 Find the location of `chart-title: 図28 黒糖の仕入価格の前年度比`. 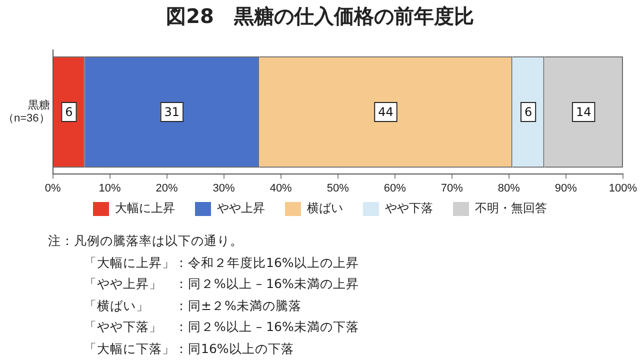

chart-title: 図28 黒糖の仕入価格の前年度比 is located at coordinates (320, 16).